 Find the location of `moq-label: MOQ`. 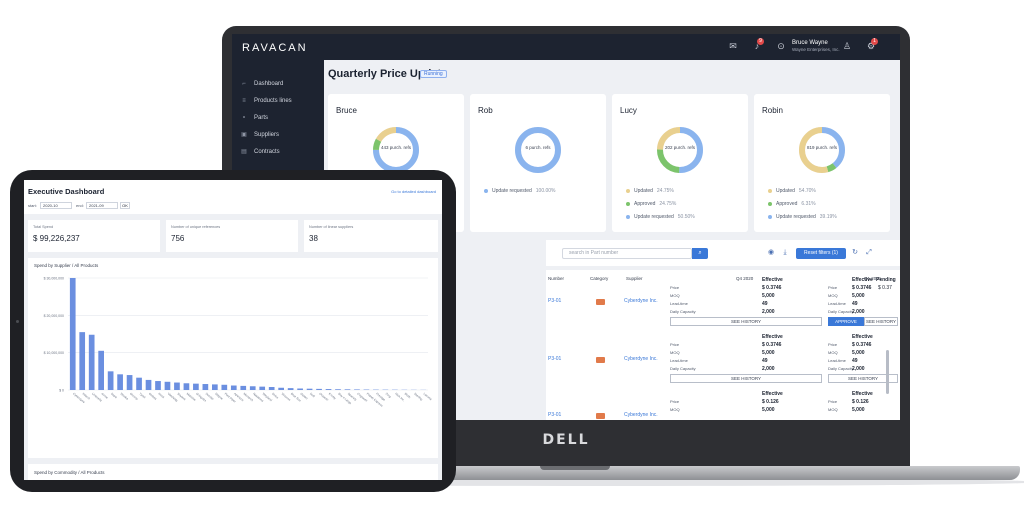

moq-label: MOQ is located at coordinates (833, 352).